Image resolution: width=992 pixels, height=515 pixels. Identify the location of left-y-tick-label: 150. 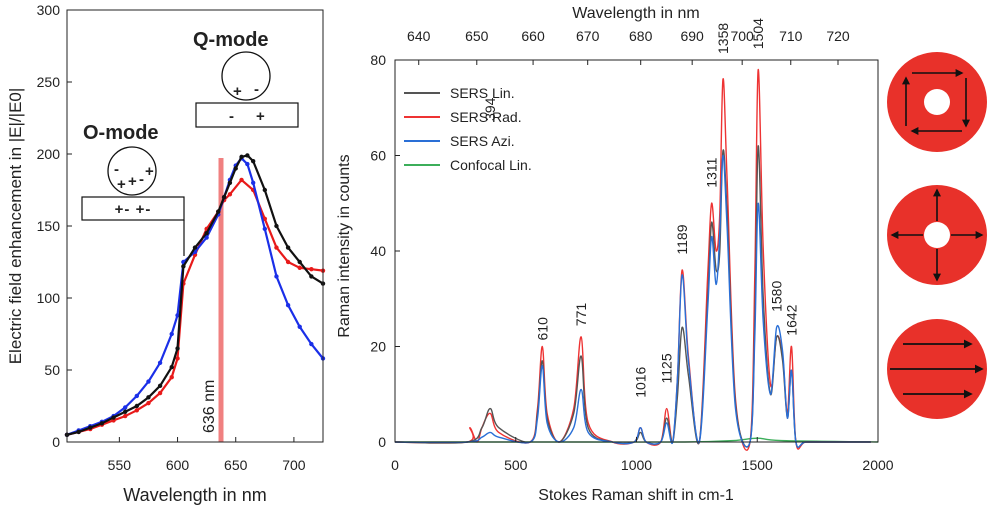
(49, 226).